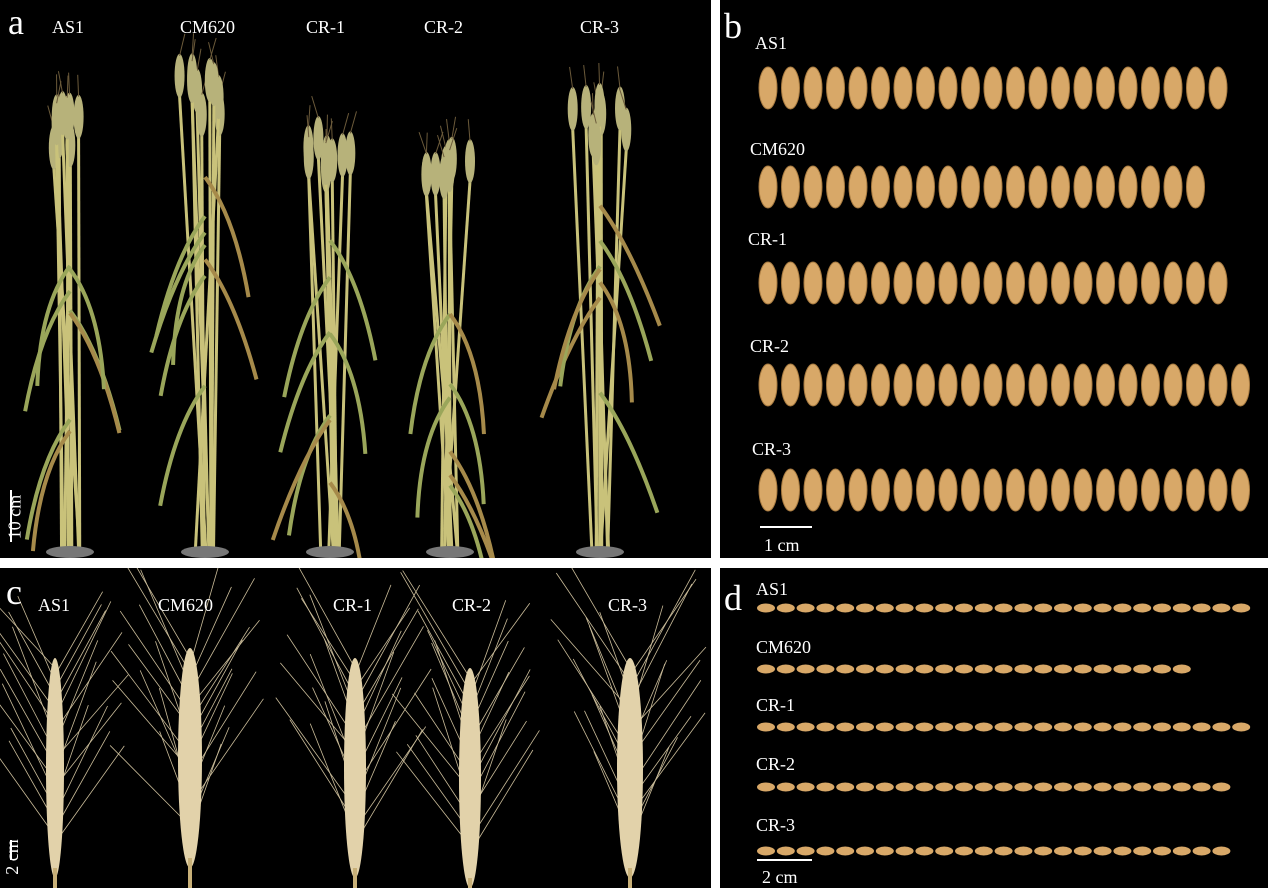  What do you see at coordinates (784, 647) in the screenshot?
I see `label-cm620: CM620` at bounding box center [784, 647].